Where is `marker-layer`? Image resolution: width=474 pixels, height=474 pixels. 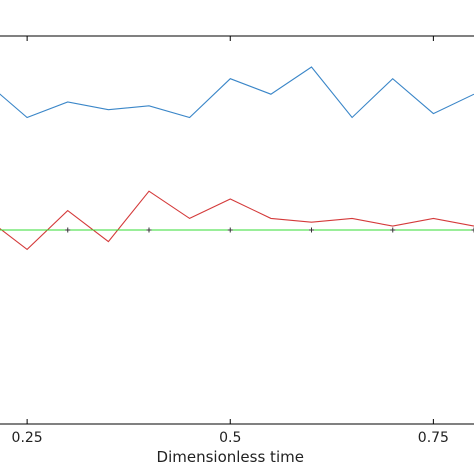
marker-layer is located at coordinates (269, 230).